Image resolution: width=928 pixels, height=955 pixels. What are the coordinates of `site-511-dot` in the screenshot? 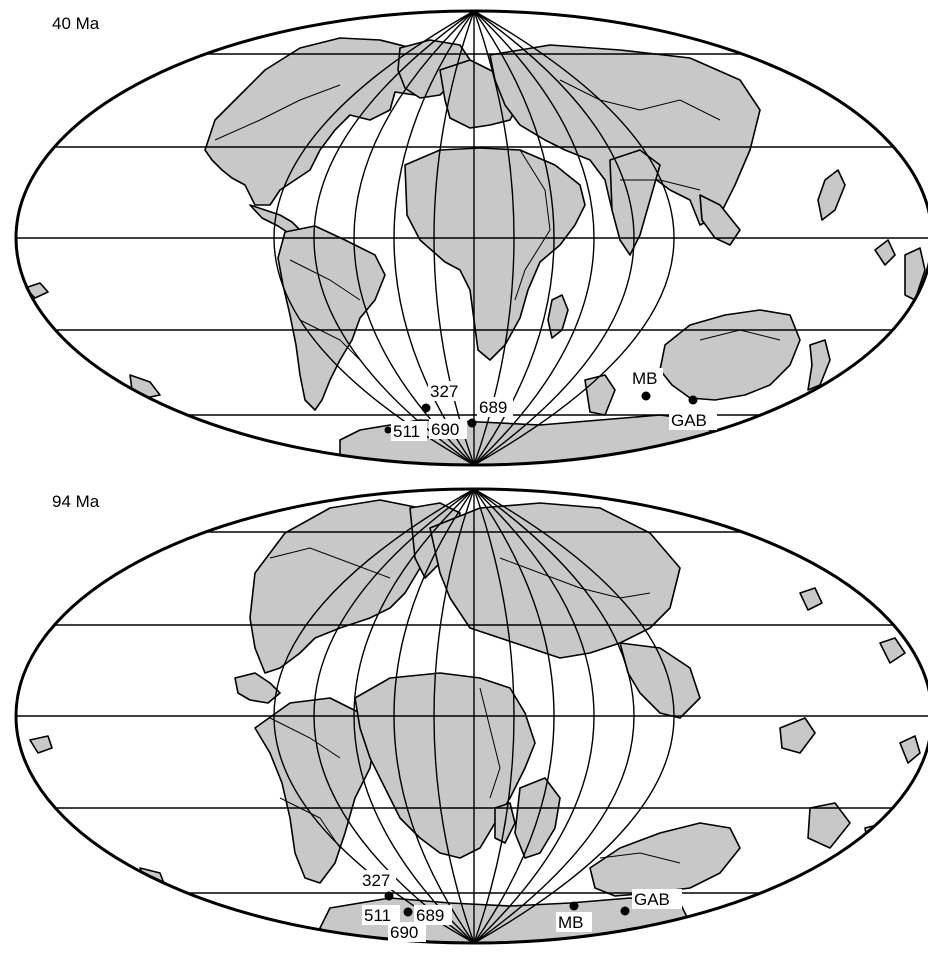 It's located at (388, 430).